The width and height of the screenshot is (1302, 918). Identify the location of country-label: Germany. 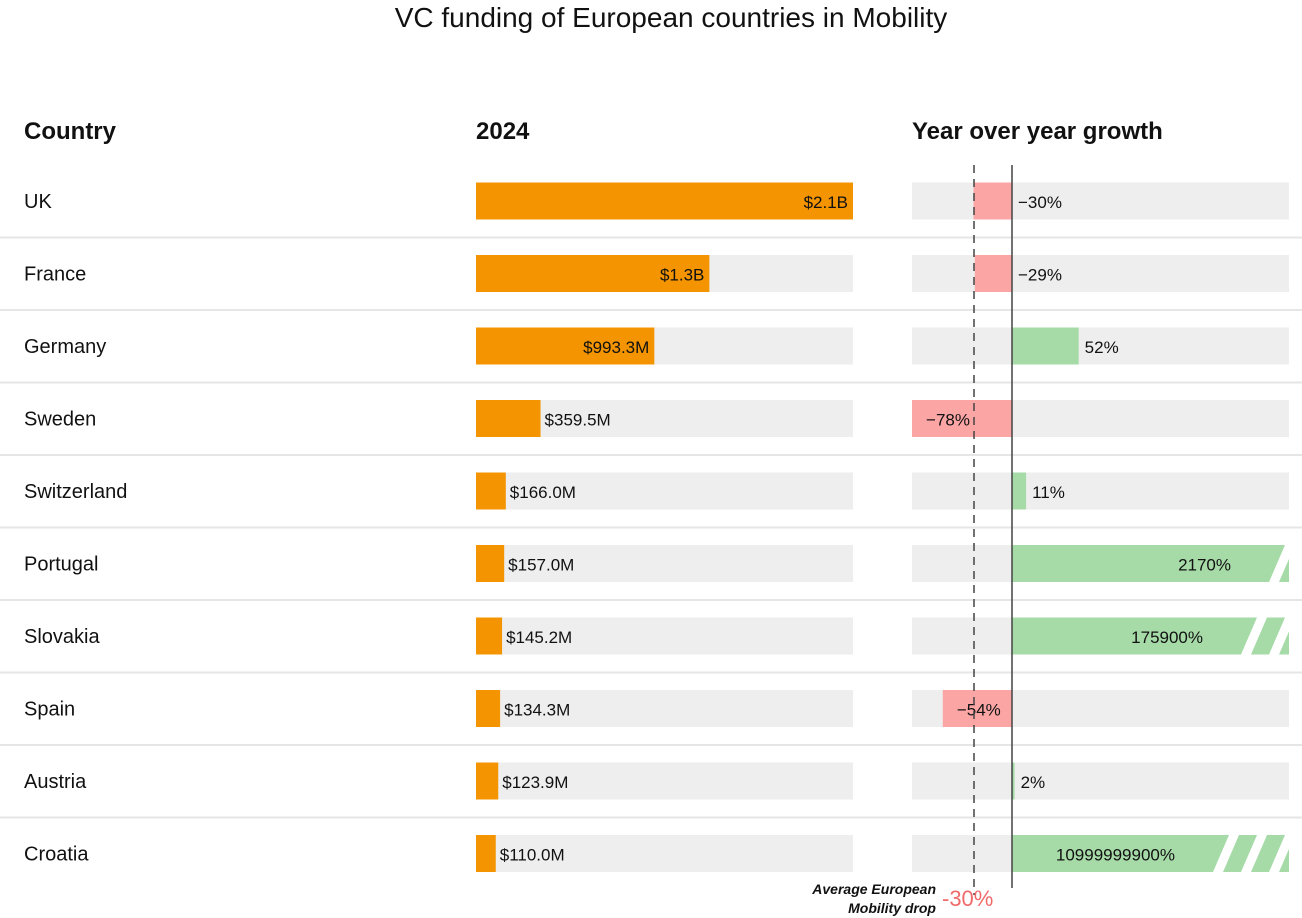
(65, 347).